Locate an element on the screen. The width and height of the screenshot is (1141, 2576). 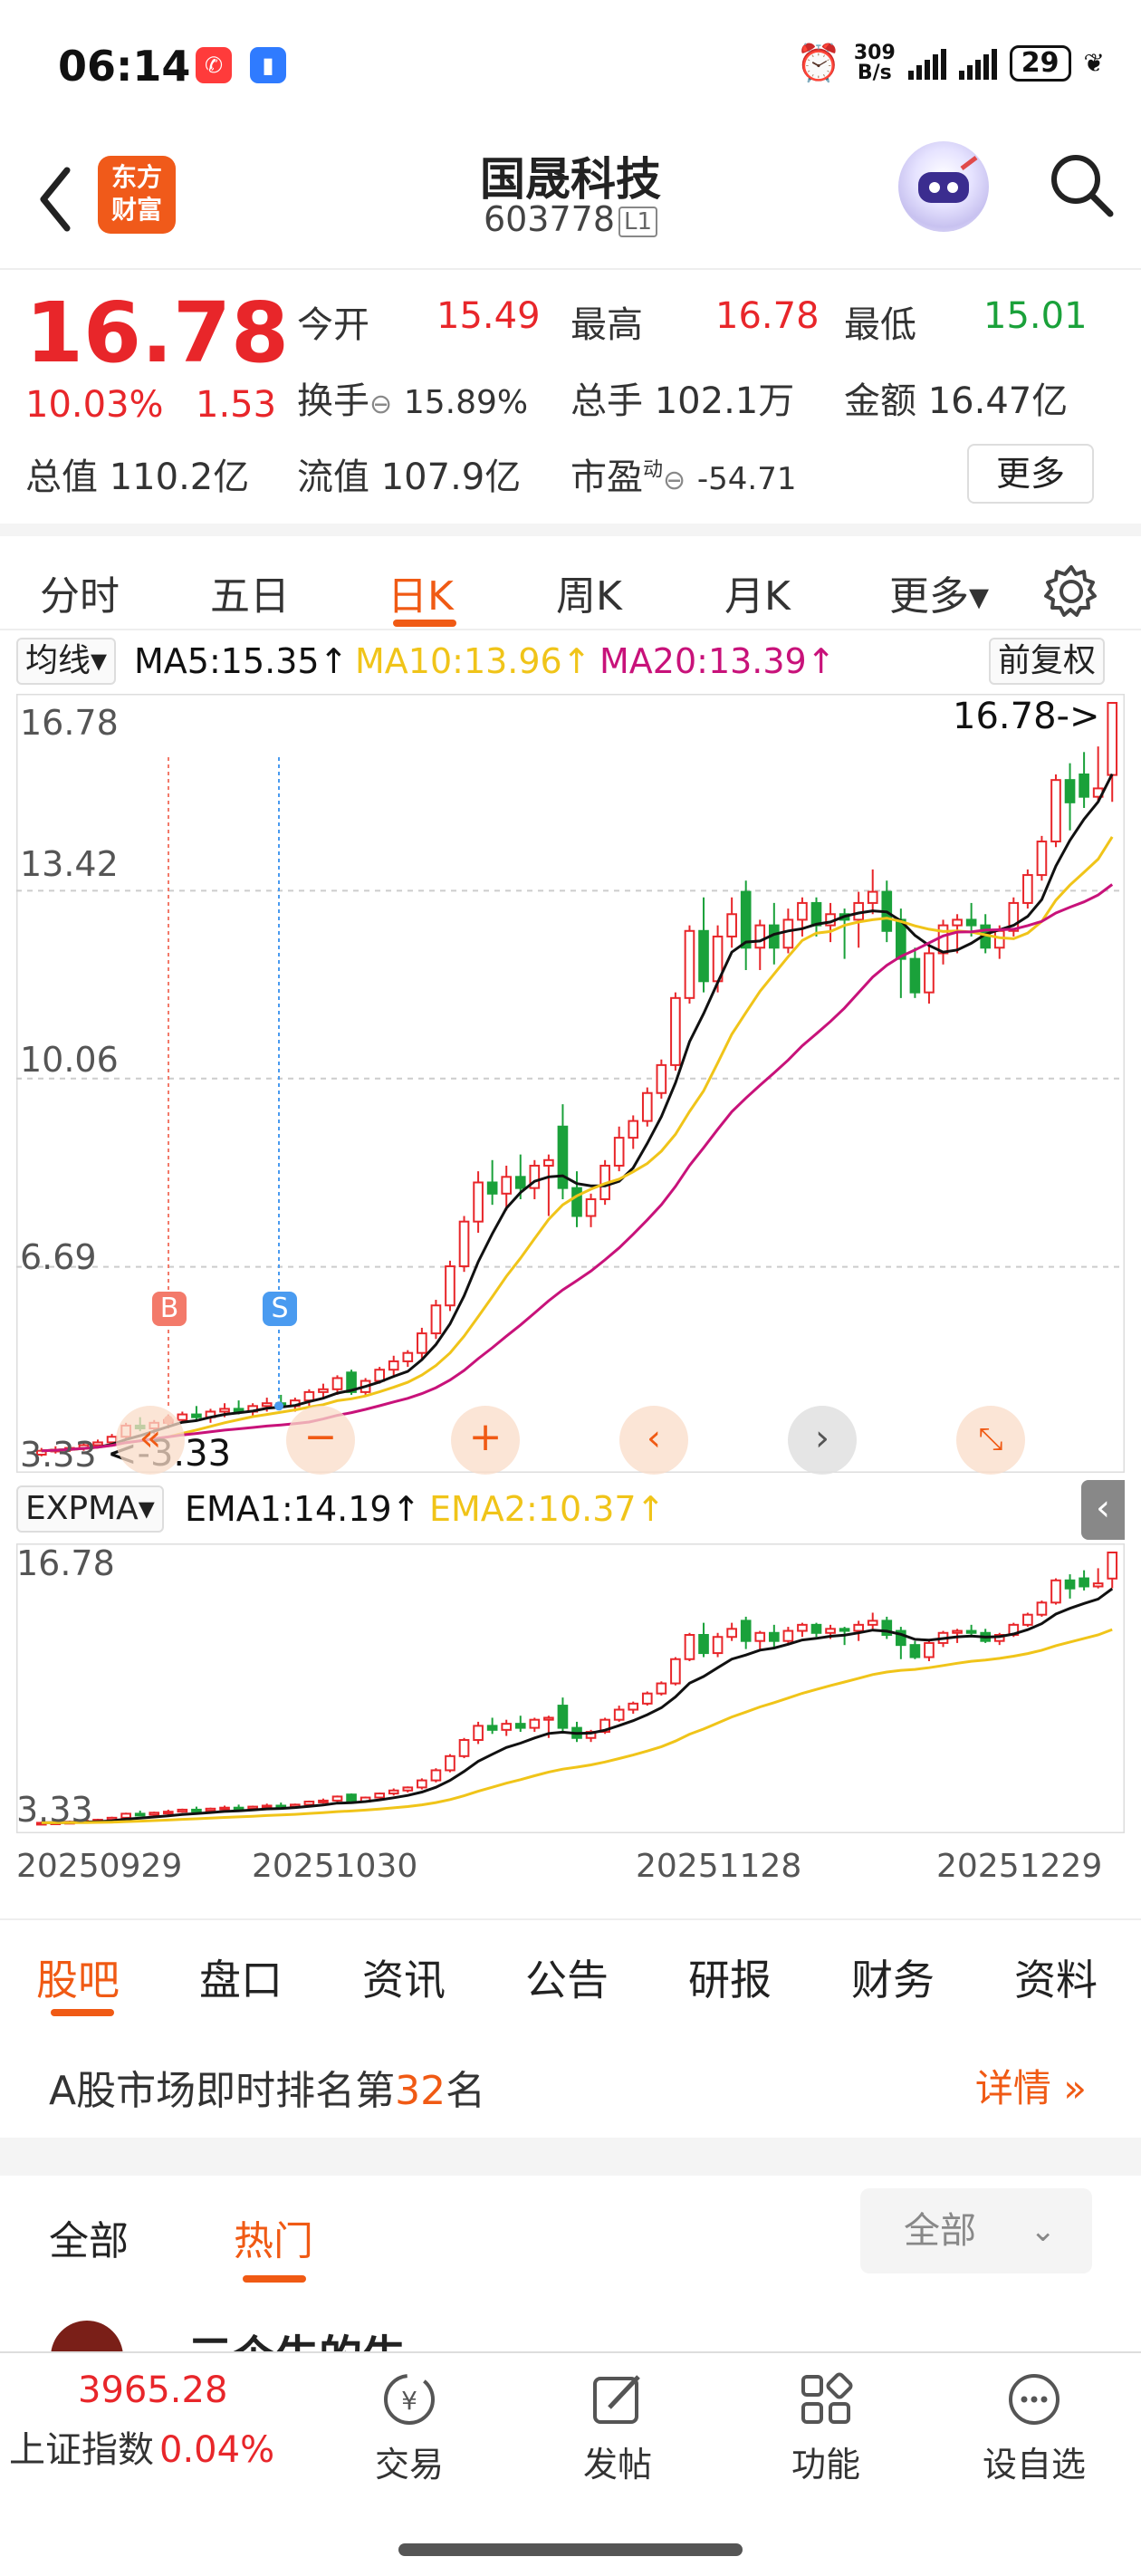
assistant-avatar is located at coordinates (944, 186).